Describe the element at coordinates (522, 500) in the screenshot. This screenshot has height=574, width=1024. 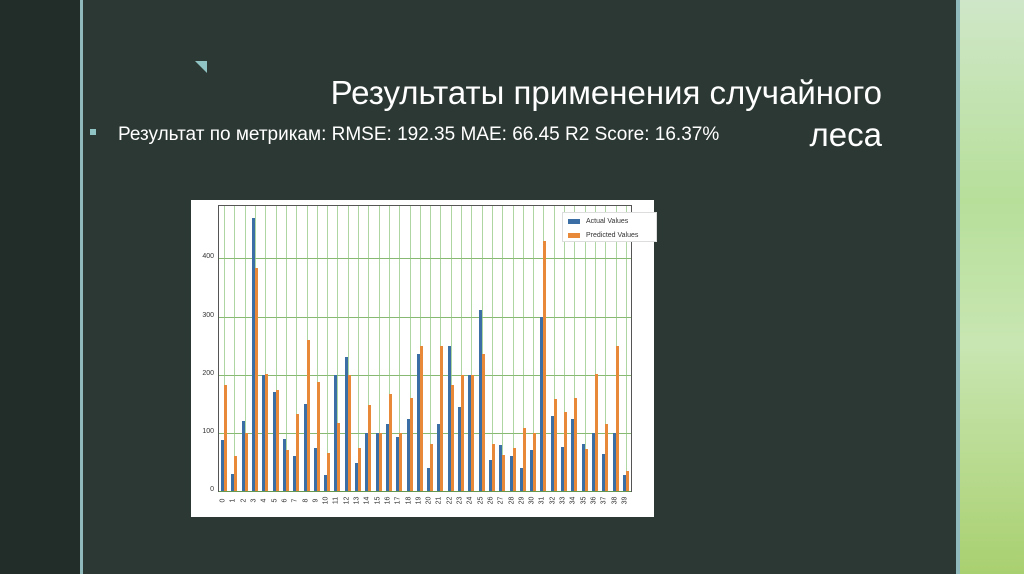
I see `x-tick-label: 29` at that location.